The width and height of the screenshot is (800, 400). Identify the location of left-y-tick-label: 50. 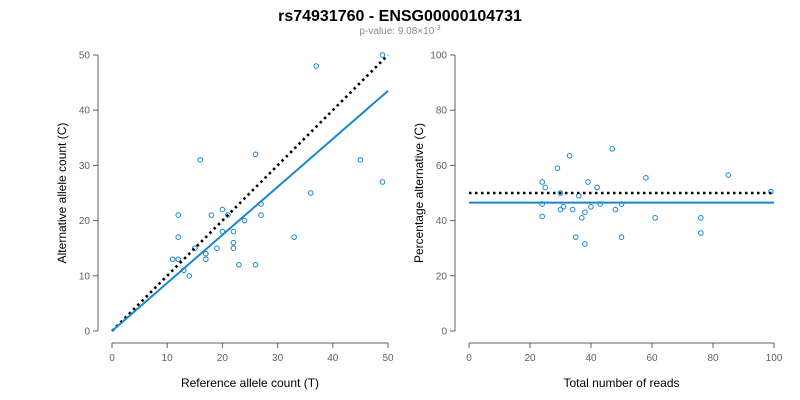
(85, 56).